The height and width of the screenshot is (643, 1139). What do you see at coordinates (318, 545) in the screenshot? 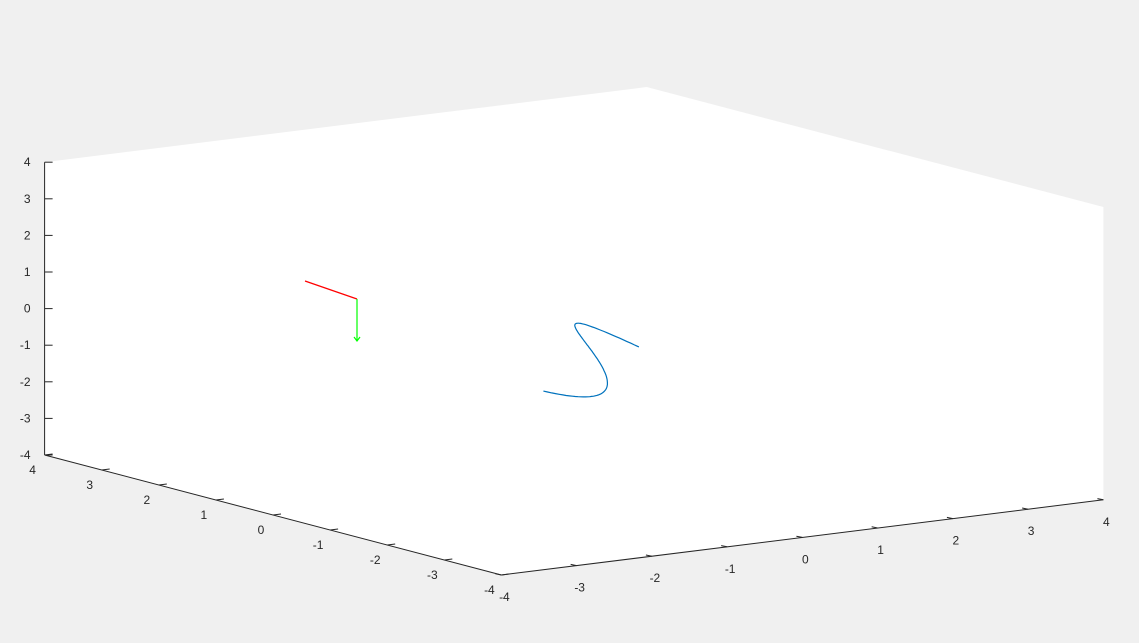
I see `y-tick-label: -1` at bounding box center [318, 545].